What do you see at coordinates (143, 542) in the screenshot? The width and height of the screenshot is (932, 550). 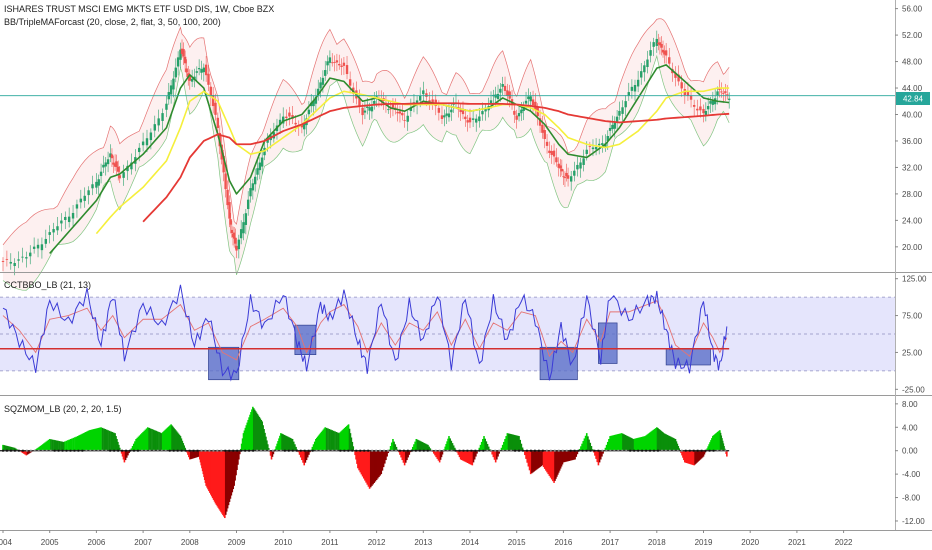 I see `time-axis-tick-label: 2007` at bounding box center [143, 542].